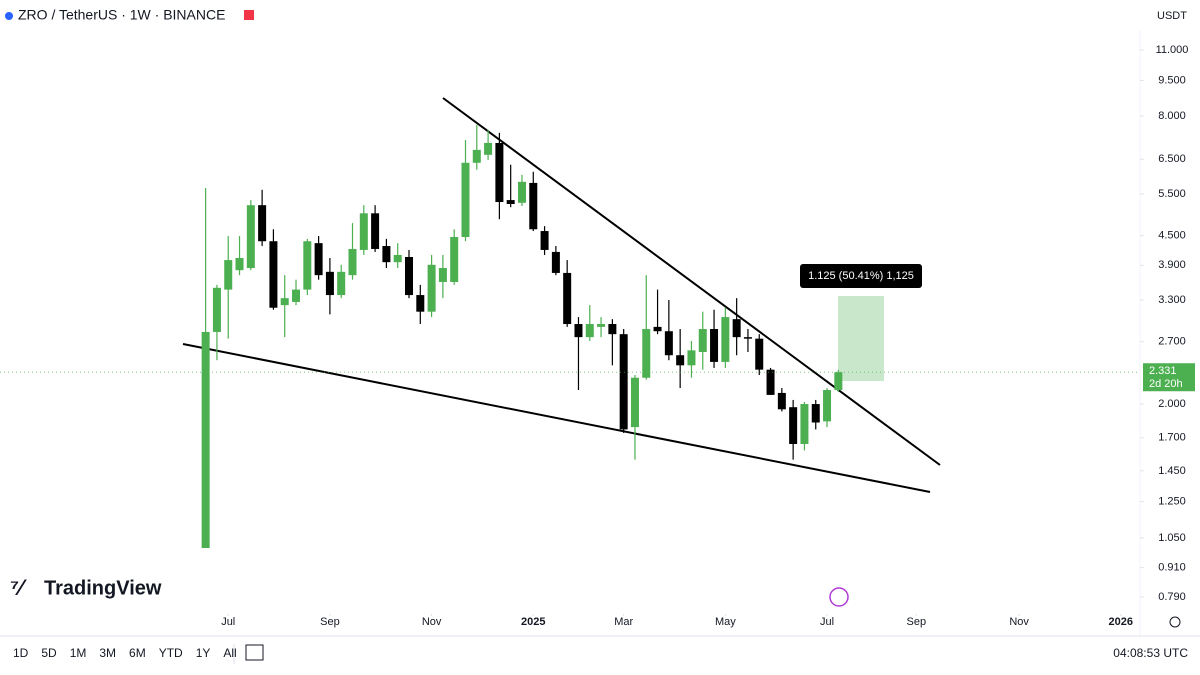 This screenshot has height=675, width=1200. I want to click on logo-dot, so click(9, 16).